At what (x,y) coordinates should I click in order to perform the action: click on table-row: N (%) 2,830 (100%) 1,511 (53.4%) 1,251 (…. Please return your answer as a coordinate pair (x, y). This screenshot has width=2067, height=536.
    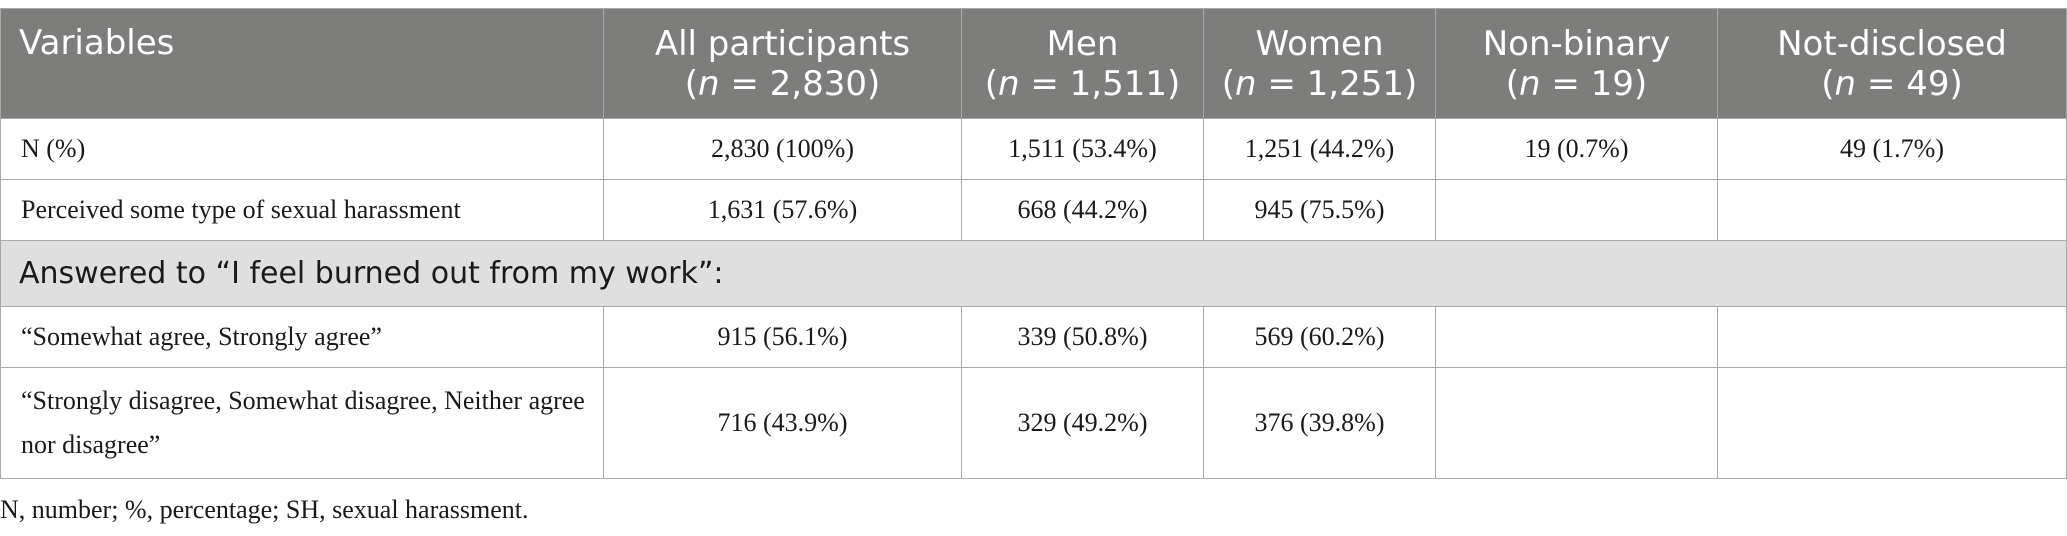
    Looking at the image, I should click on (1033, 149).